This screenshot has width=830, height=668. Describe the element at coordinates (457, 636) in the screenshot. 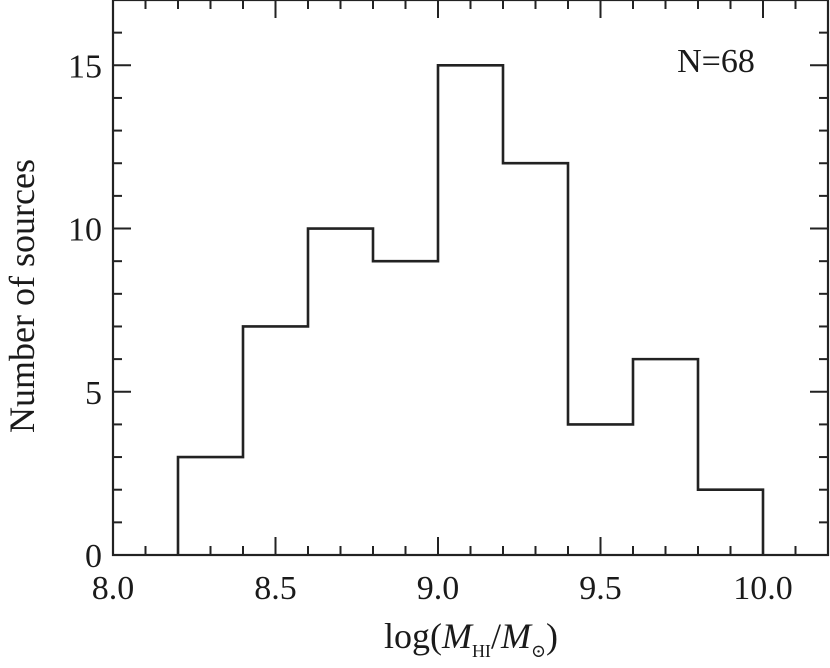

I see `x-axis-title-mass-symbol: M` at that location.